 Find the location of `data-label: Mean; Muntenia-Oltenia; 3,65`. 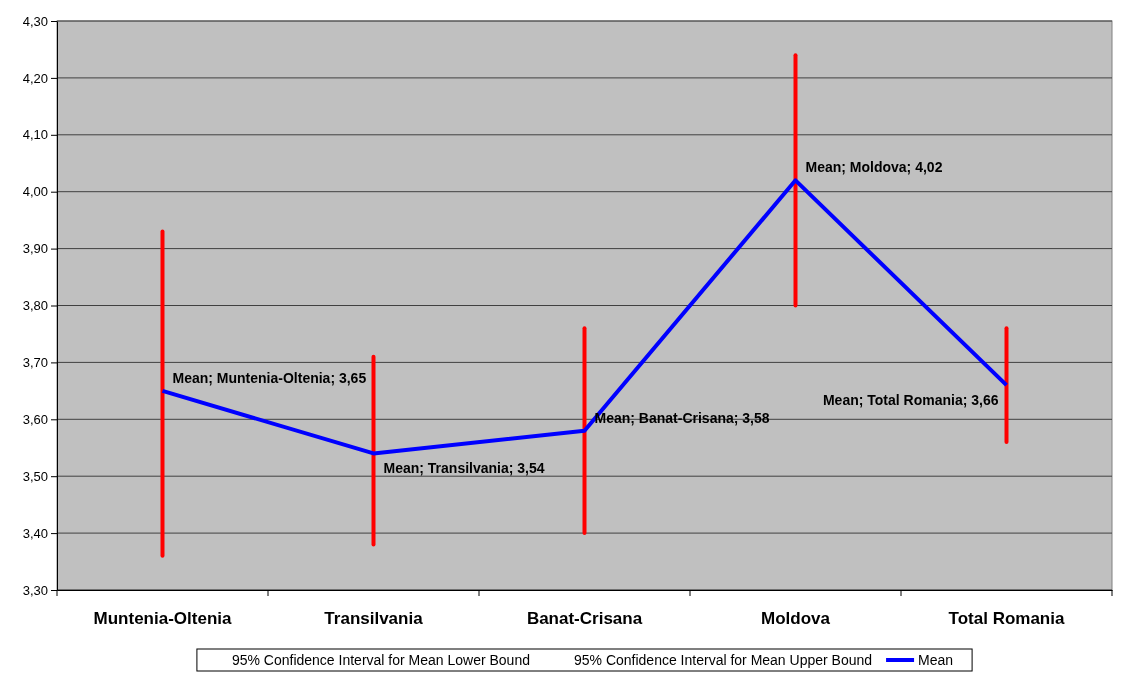

data-label: Mean; Muntenia-Oltenia; 3,65 is located at coordinates (269, 377).